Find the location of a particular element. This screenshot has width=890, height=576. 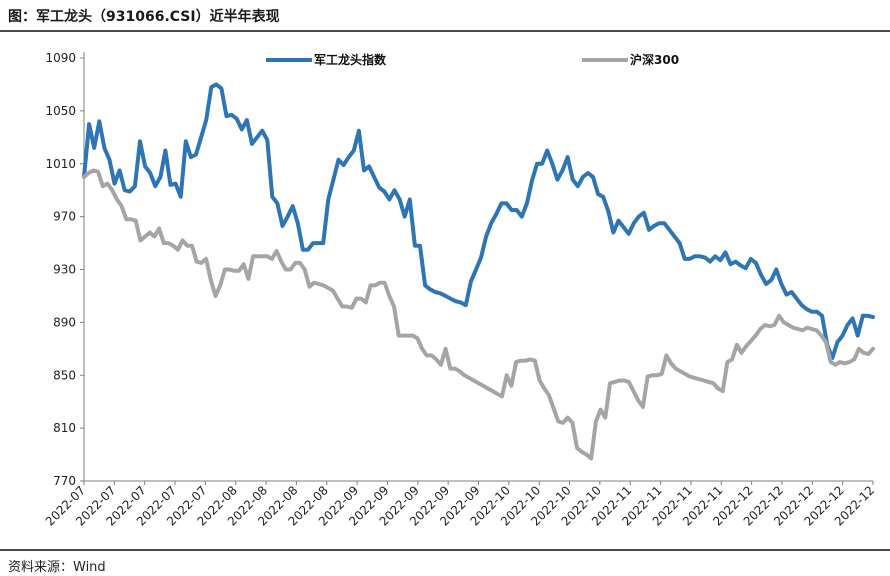

y-axis-ticks: 770 810 850 890 930 970 1010 1050 1090 is located at coordinates (64, 269).